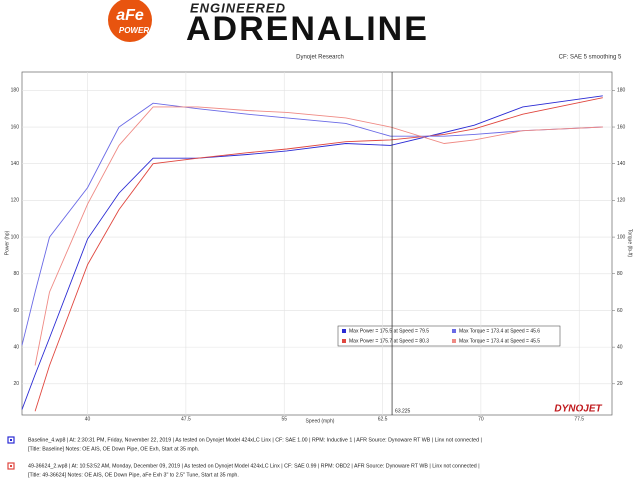 This screenshot has width=640, height=485. What do you see at coordinates (499, 331) in the screenshot?
I see `legend-label: Max Torque = 173.4 at Speed = 45.6` at bounding box center [499, 331].